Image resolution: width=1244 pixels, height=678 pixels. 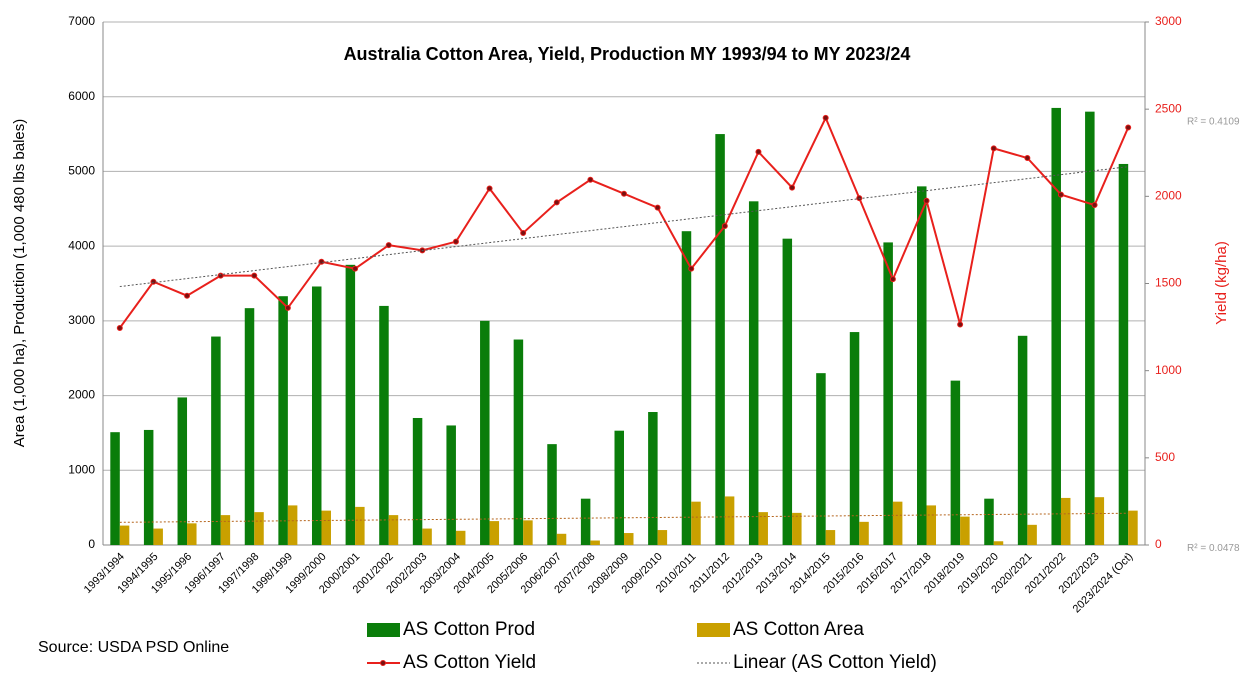 What do you see at coordinates (1213, 548) in the screenshot?
I see `r2-label: R² = 0.0478` at bounding box center [1213, 548].